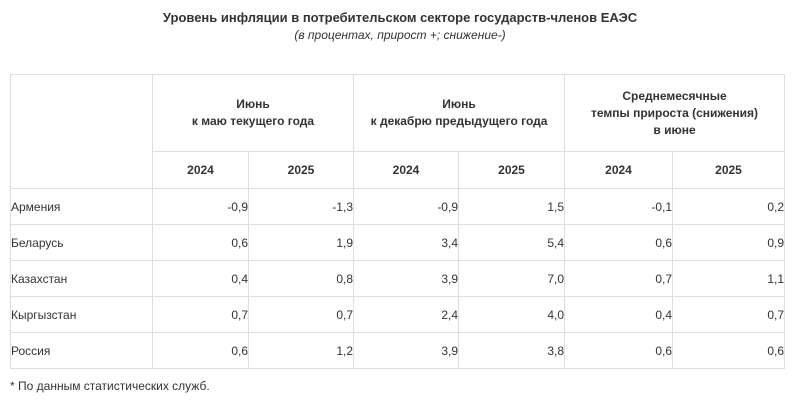  What do you see at coordinates (459, 113) in the screenshot?
I see `header-group-december: Июнь к декабрю предыдущего года` at bounding box center [459, 113].